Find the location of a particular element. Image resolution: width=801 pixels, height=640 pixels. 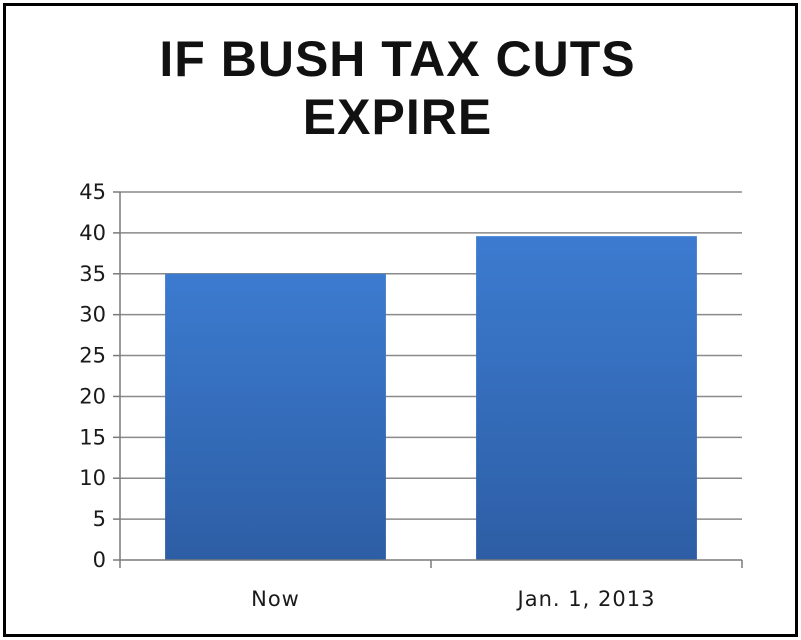

y-tick-label: 10 is located at coordinates (92, 478).